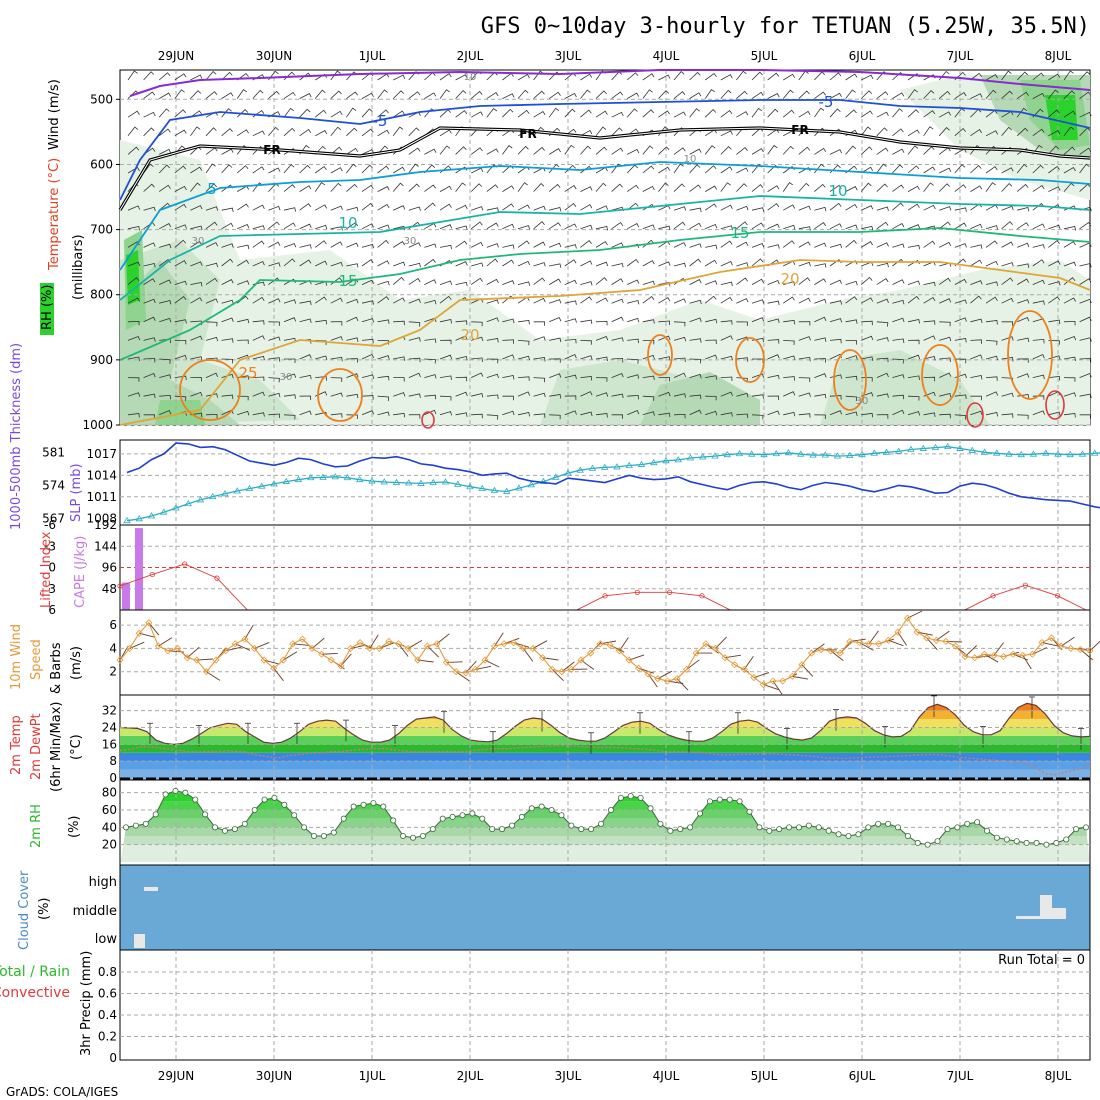 The image size is (1100, 1100). What do you see at coordinates (105, 525) in the screenshot?
I see `cape-tick-label: 192` at bounding box center [105, 525].